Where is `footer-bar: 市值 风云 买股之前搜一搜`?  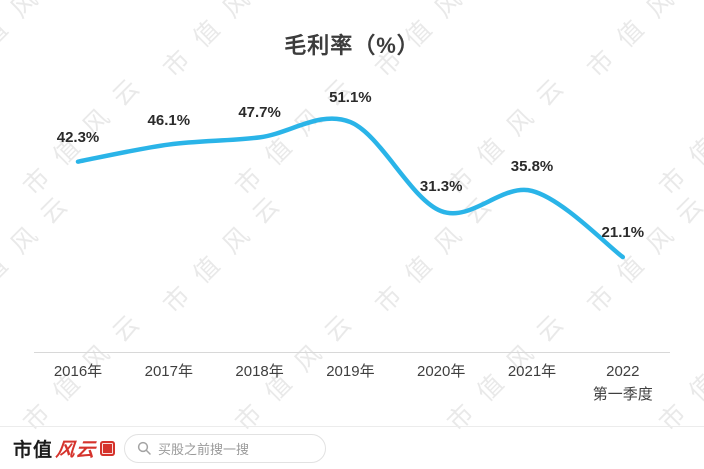 footer-bar: 市值 风云 买股之前搜一搜 is located at coordinates (352, 447).